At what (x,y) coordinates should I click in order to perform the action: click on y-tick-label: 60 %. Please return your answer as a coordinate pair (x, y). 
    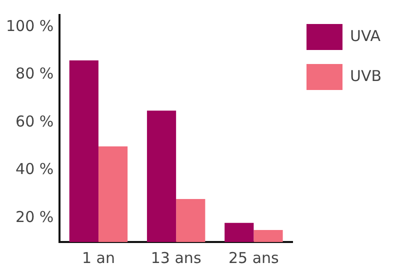
    Looking at the image, I should click on (35, 121).